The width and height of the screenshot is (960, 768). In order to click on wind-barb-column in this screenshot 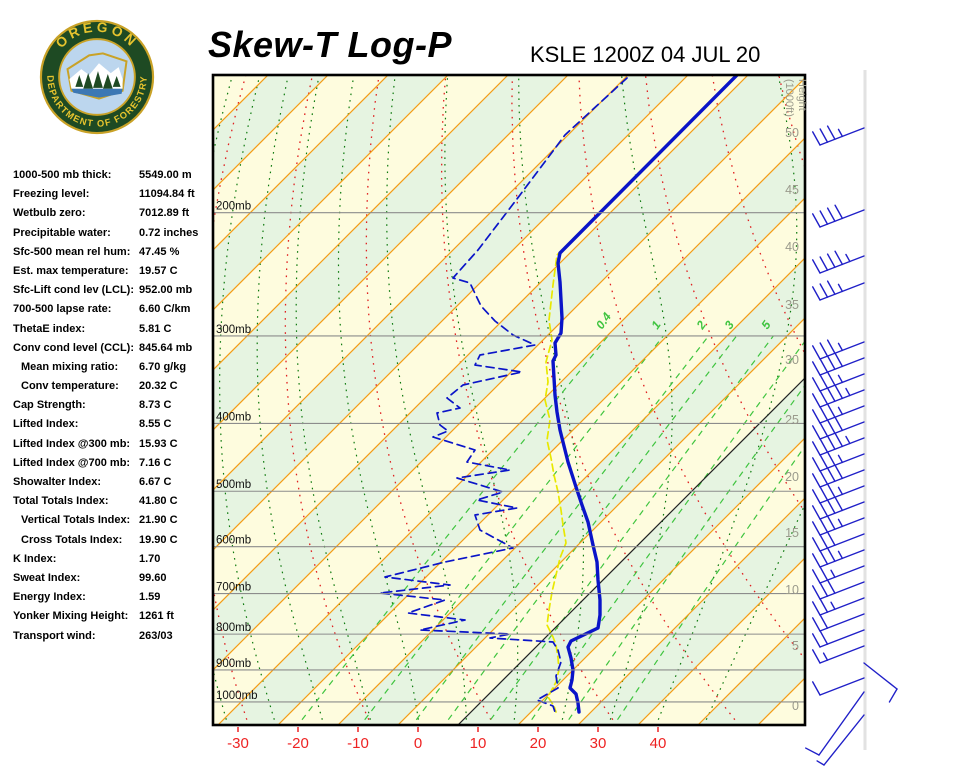, I will do `click(851, 445)`.